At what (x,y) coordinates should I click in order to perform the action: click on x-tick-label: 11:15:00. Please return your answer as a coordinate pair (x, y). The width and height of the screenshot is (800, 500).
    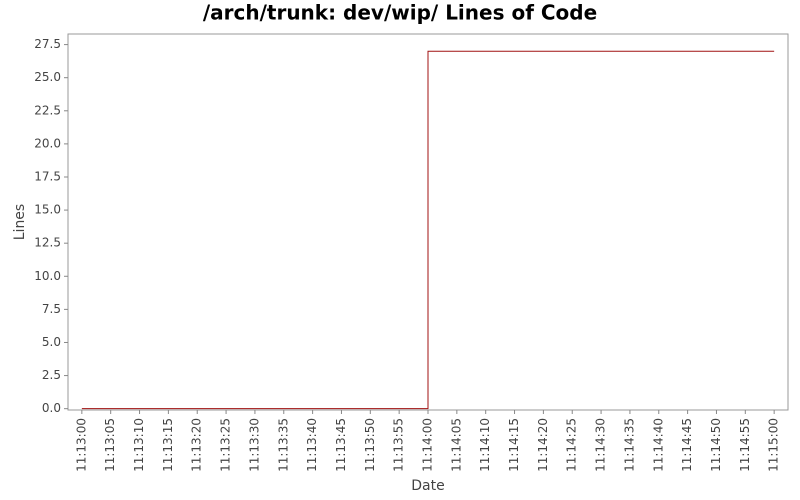
    Looking at the image, I should click on (774, 445).